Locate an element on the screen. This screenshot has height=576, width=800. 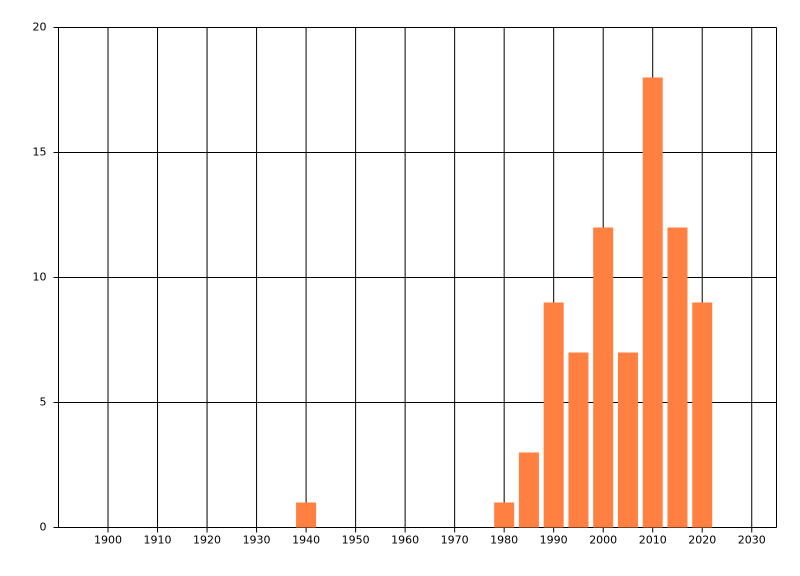
y-tick-label: 5 is located at coordinates (43, 402).